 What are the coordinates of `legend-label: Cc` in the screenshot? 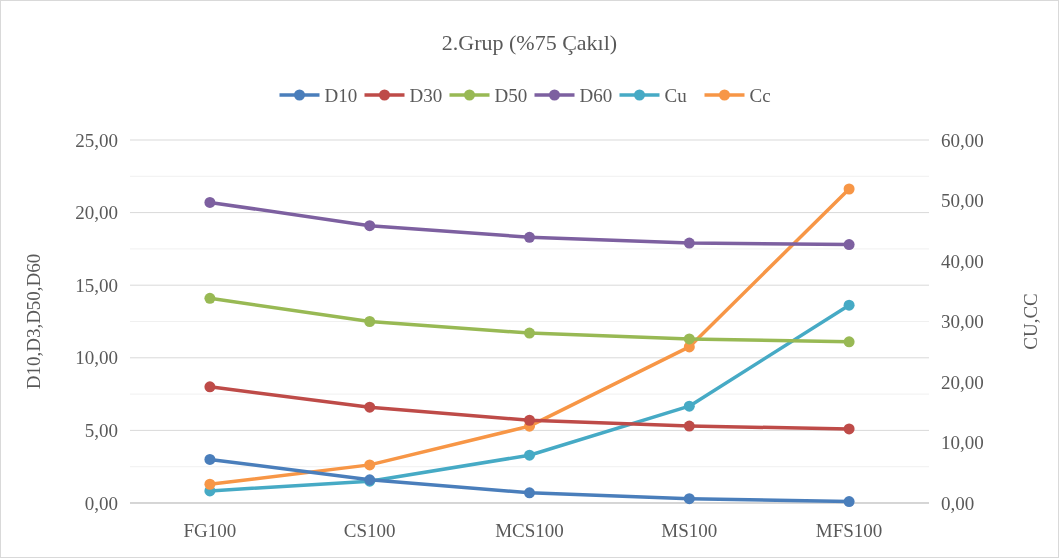 It's located at (760, 95).